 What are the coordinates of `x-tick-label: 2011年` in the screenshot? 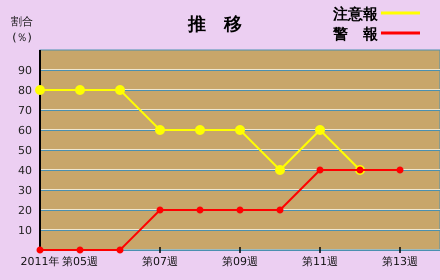 It's located at (40, 261).